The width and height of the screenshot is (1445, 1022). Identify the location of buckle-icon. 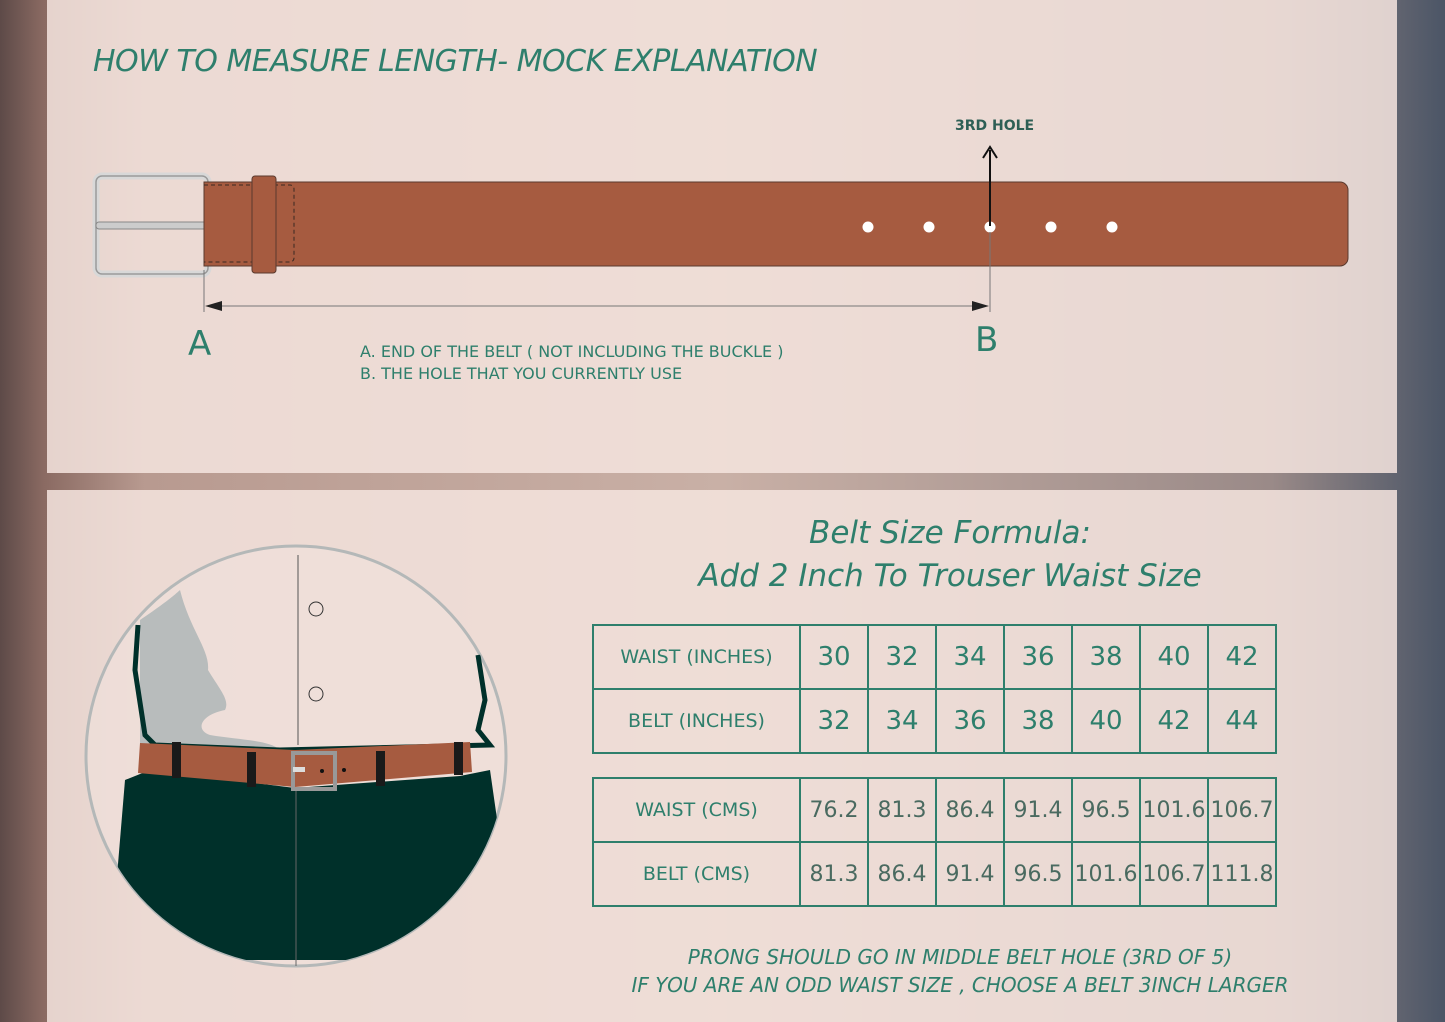
(152, 225).